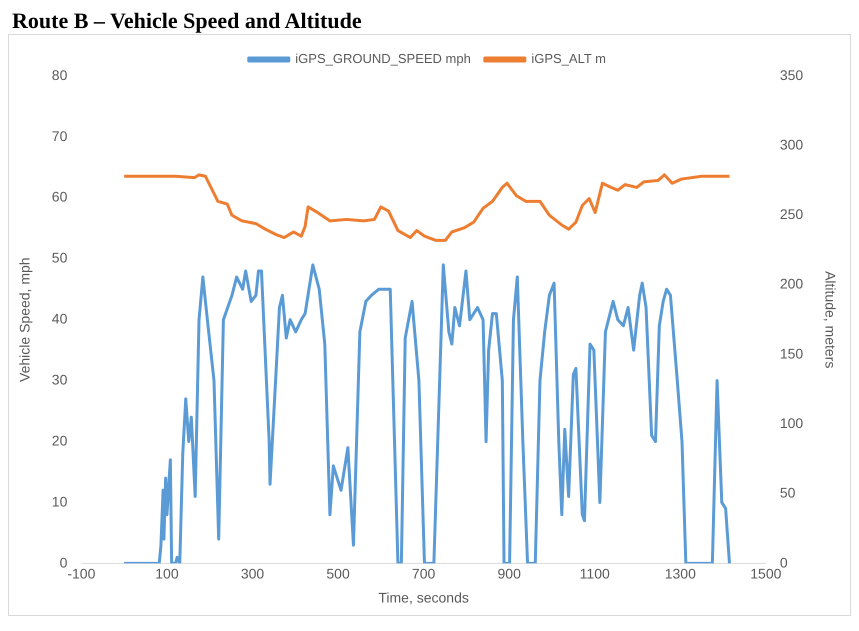 This screenshot has width=859, height=631. I want to click on y-tick-label: 20, so click(60, 440).